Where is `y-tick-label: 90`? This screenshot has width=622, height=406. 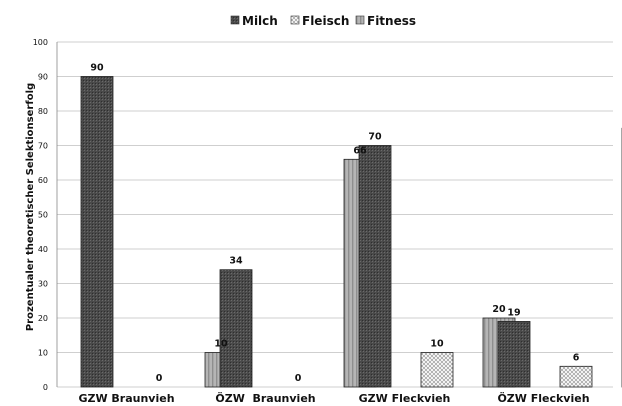 y-tick-label: 90 is located at coordinates (43, 77).